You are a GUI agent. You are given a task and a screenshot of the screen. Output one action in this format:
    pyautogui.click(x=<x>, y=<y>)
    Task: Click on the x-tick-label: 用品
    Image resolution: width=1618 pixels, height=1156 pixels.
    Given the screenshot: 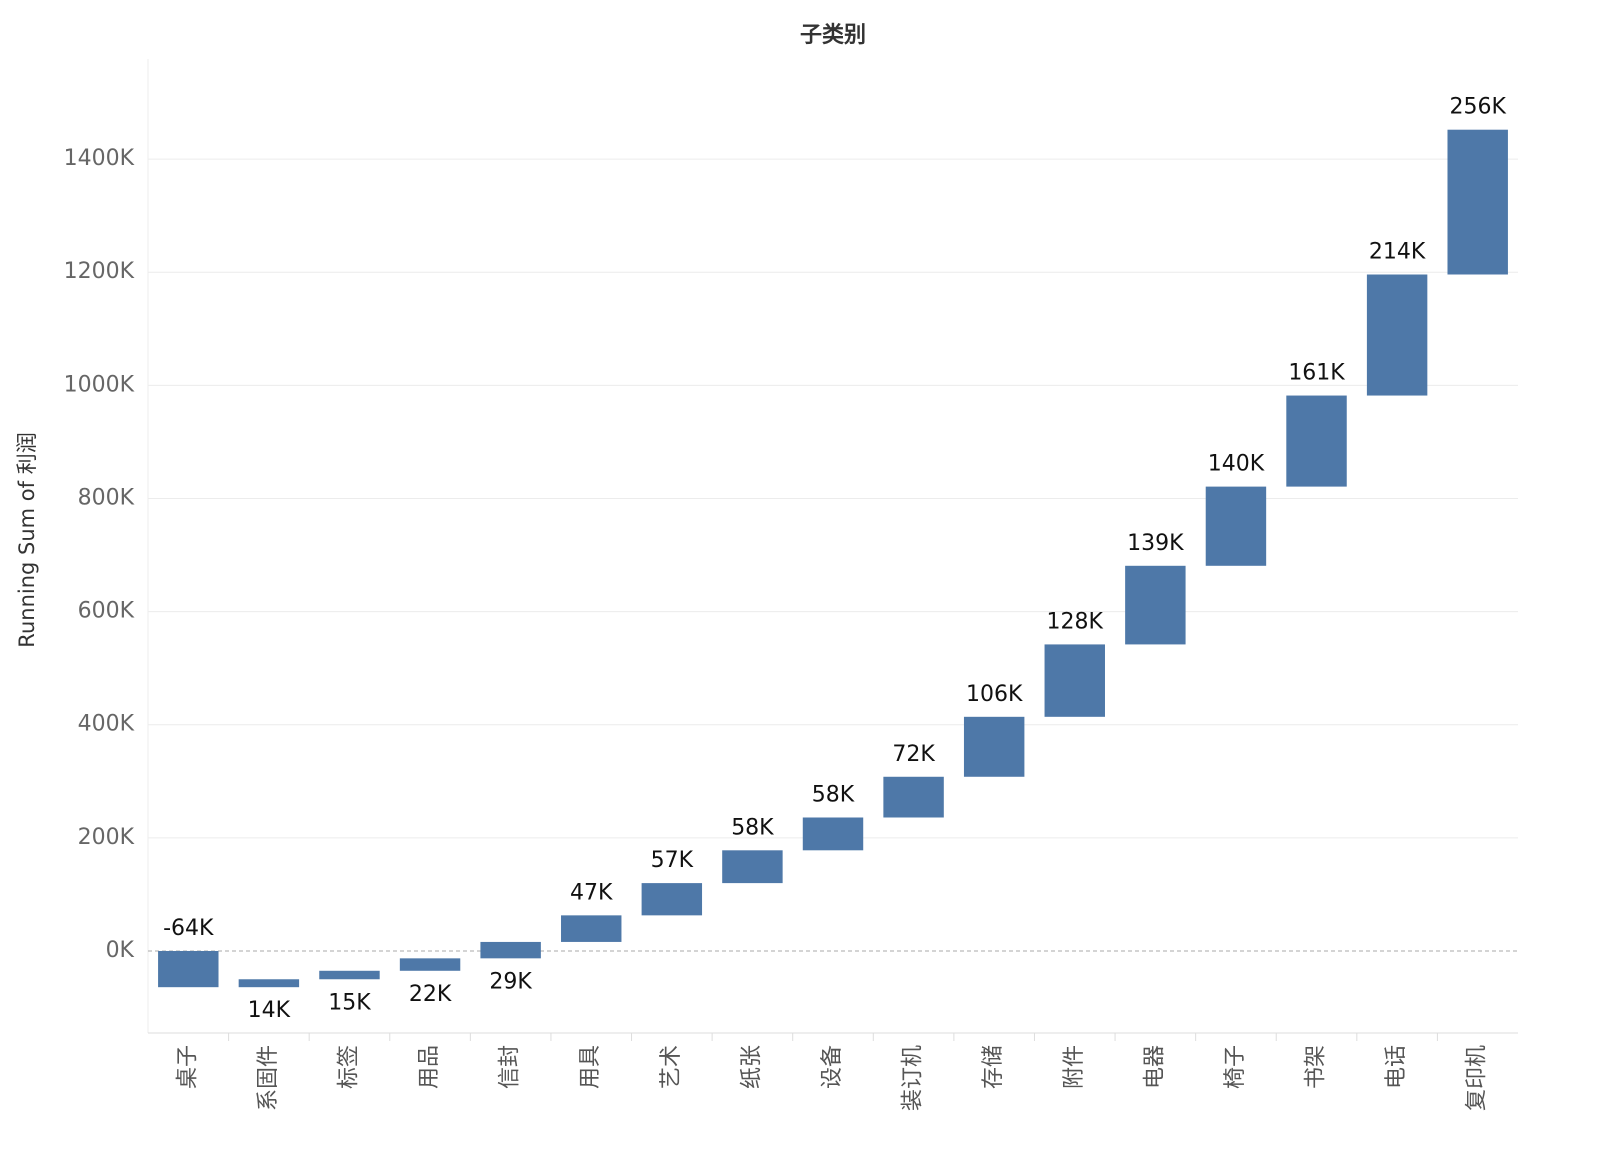 What is the action you would take?
    pyautogui.click(x=429, y=1067)
    